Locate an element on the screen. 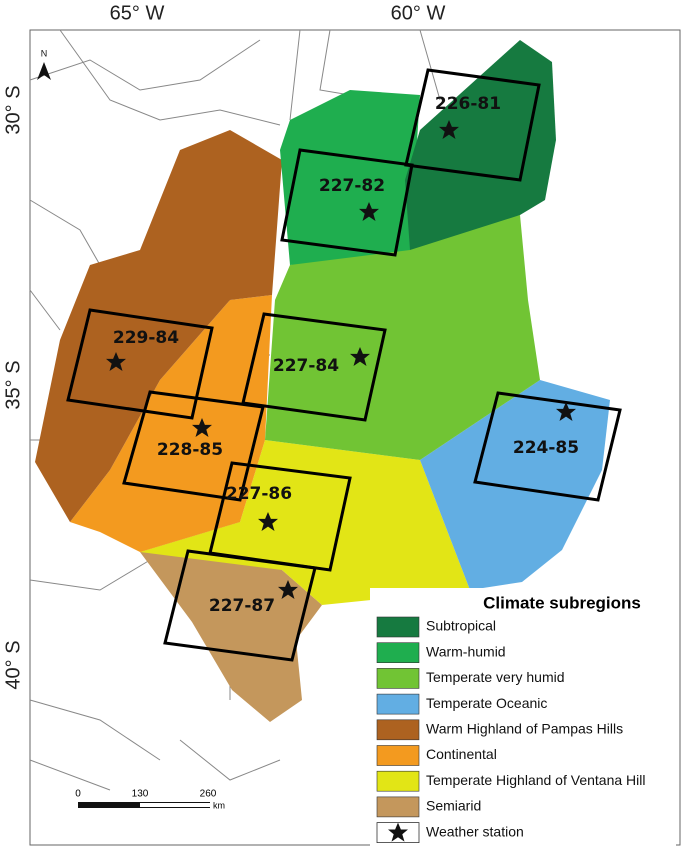  longitude-label: 60° W is located at coordinates (418, 13).